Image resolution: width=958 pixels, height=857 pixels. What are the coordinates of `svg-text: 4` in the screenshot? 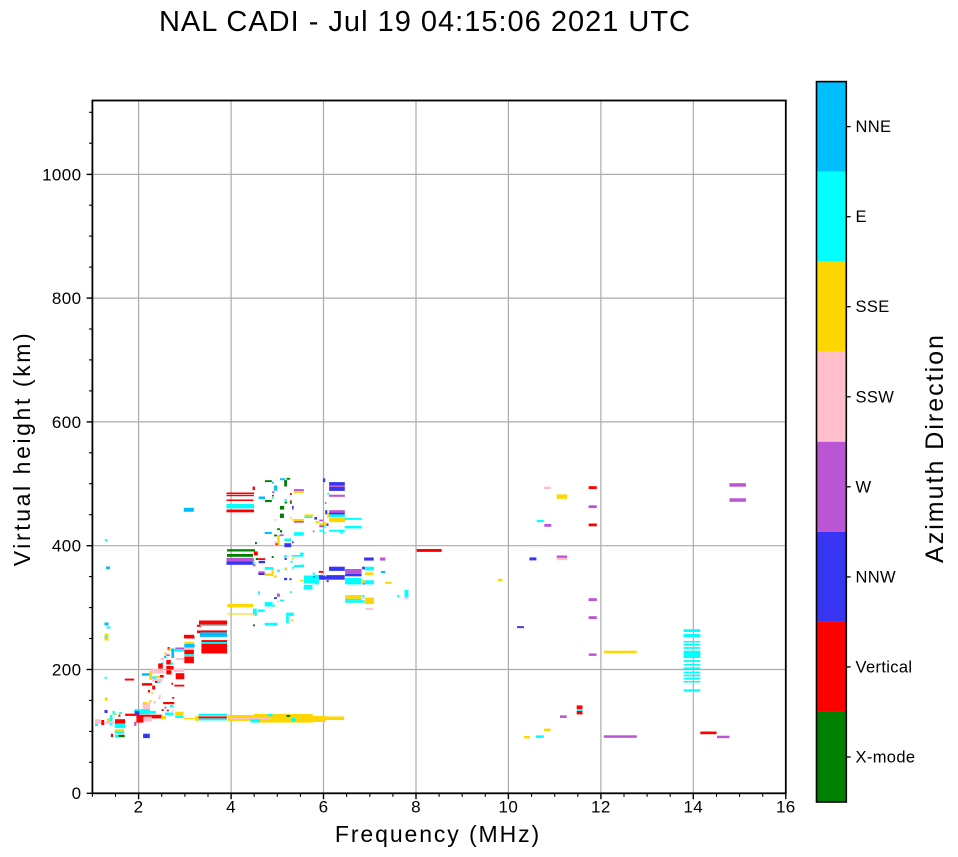 It's located at (231, 807).